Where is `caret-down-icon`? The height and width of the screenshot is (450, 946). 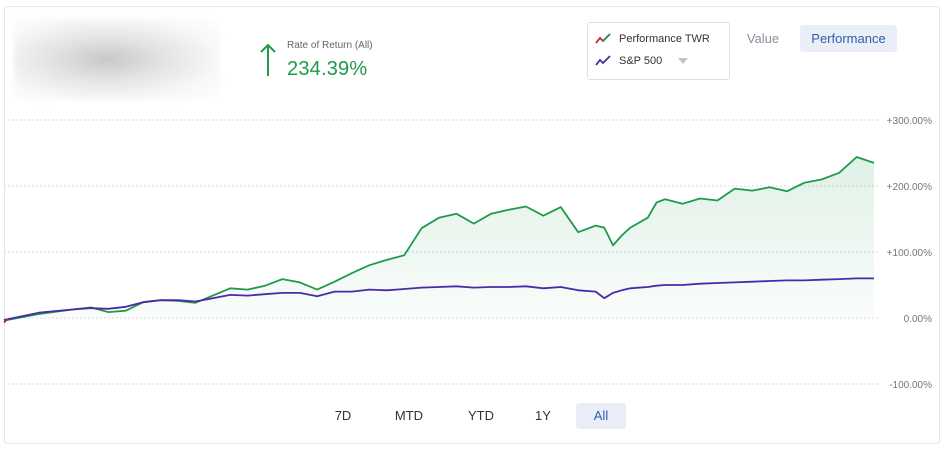 caret-down-icon is located at coordinates (683, 61).